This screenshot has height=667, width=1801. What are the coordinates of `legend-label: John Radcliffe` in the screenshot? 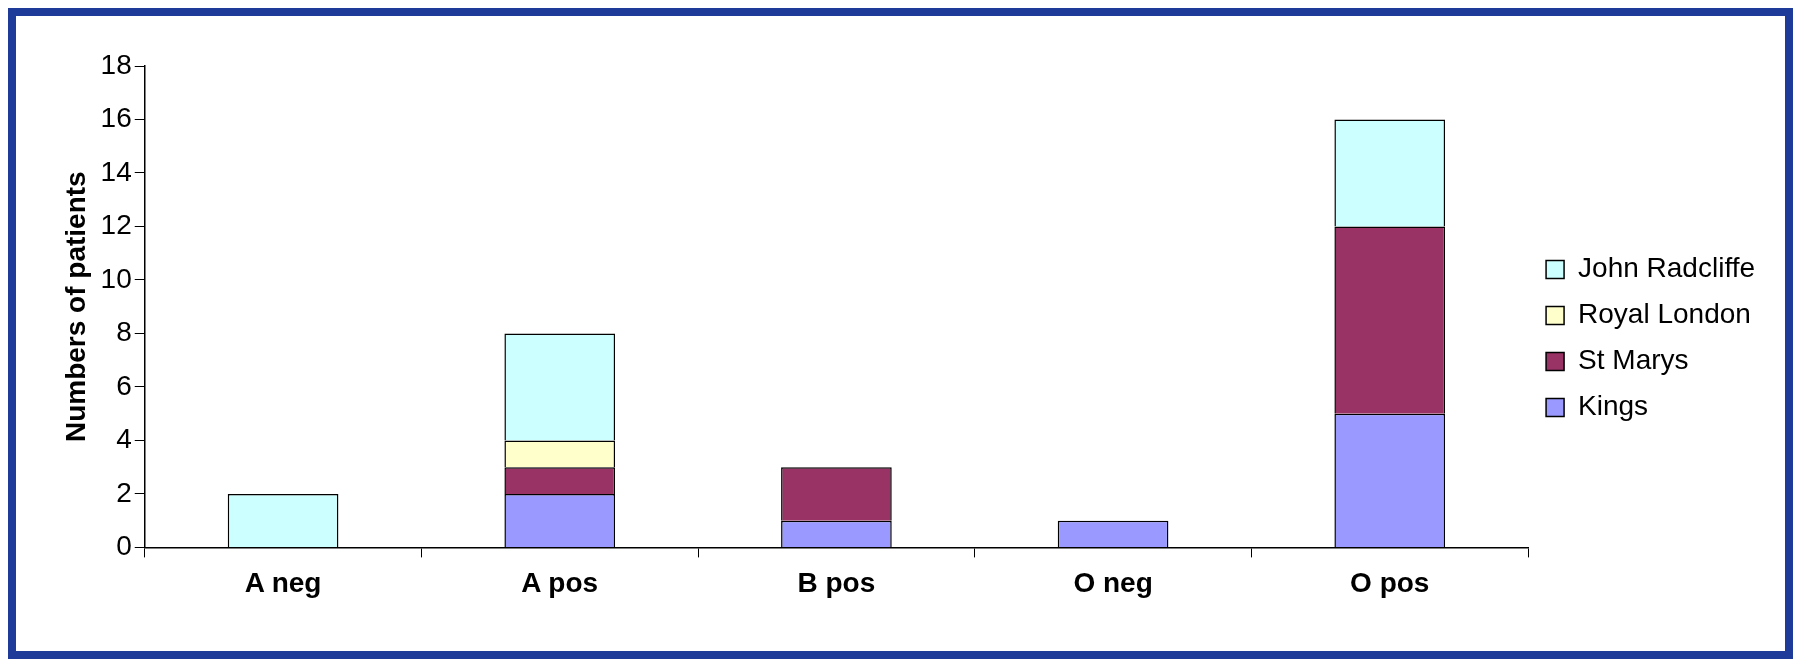 It's located at (1667, 268).